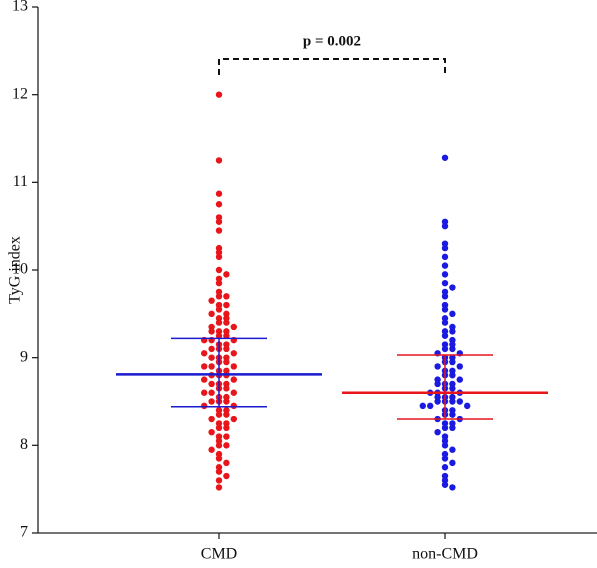 This screenshot has height=568, width=597. Describe the element at coordinates (332, 66) in the screenshot. I see `significance-bracket` at that location.